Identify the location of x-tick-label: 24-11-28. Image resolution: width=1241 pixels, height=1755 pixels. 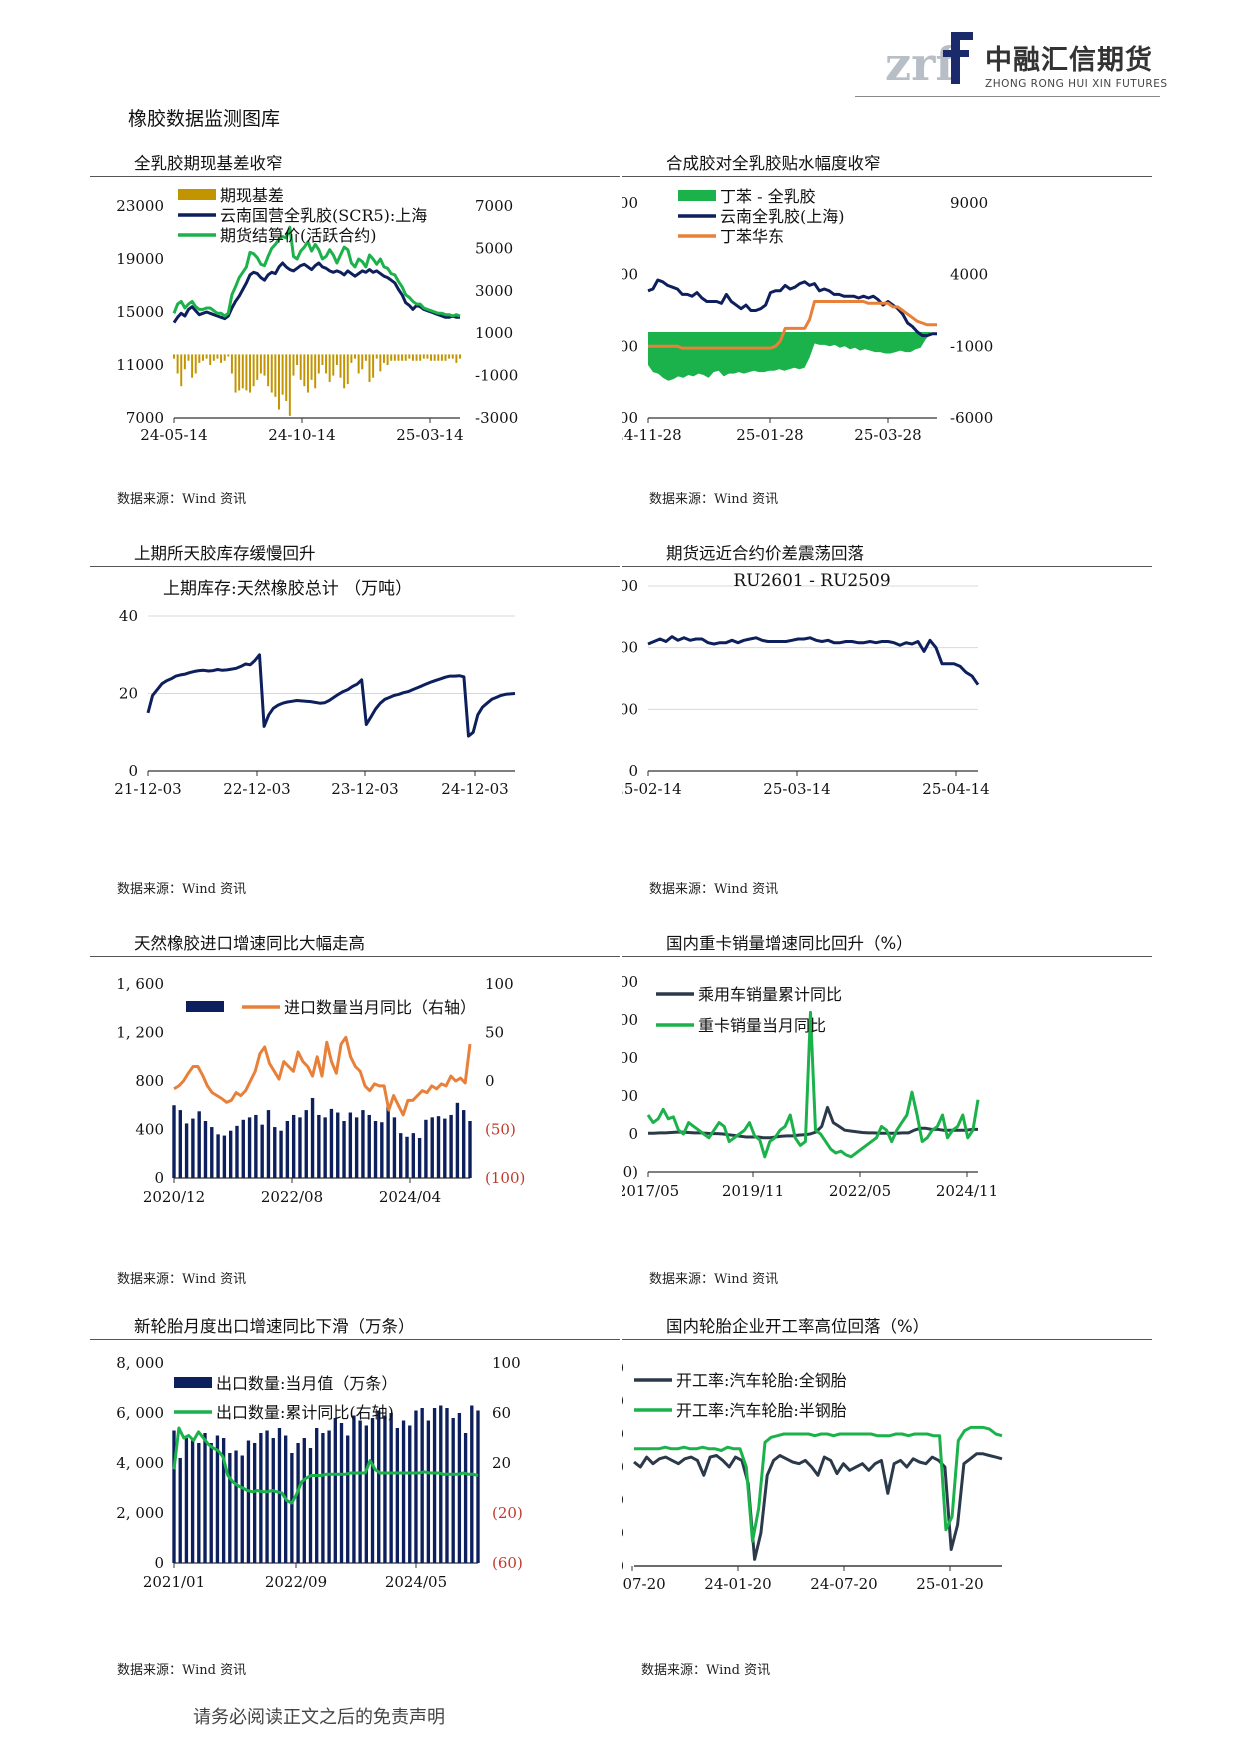
(652, 435).